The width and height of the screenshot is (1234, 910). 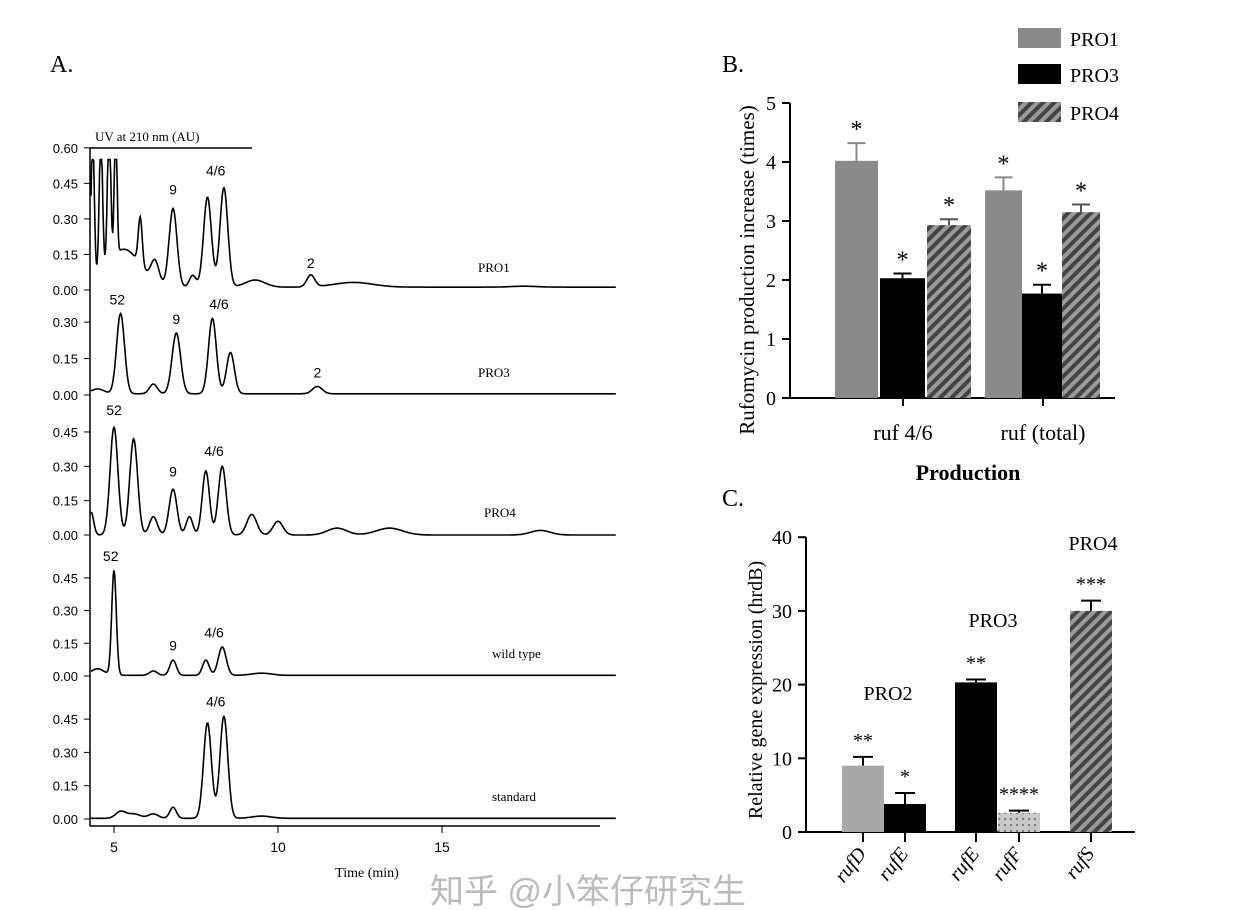 What do you see at coordinates (902, 432) in the screenshot?
I see `x-tick-label: ruf 4/6` at bounding box center [902, 432].